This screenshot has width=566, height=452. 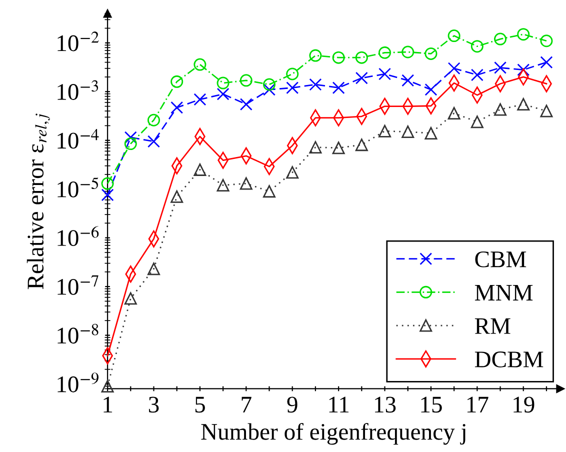 I want to click on y-tick-label: 10$^{−2}$, so click(x=78, y=41).